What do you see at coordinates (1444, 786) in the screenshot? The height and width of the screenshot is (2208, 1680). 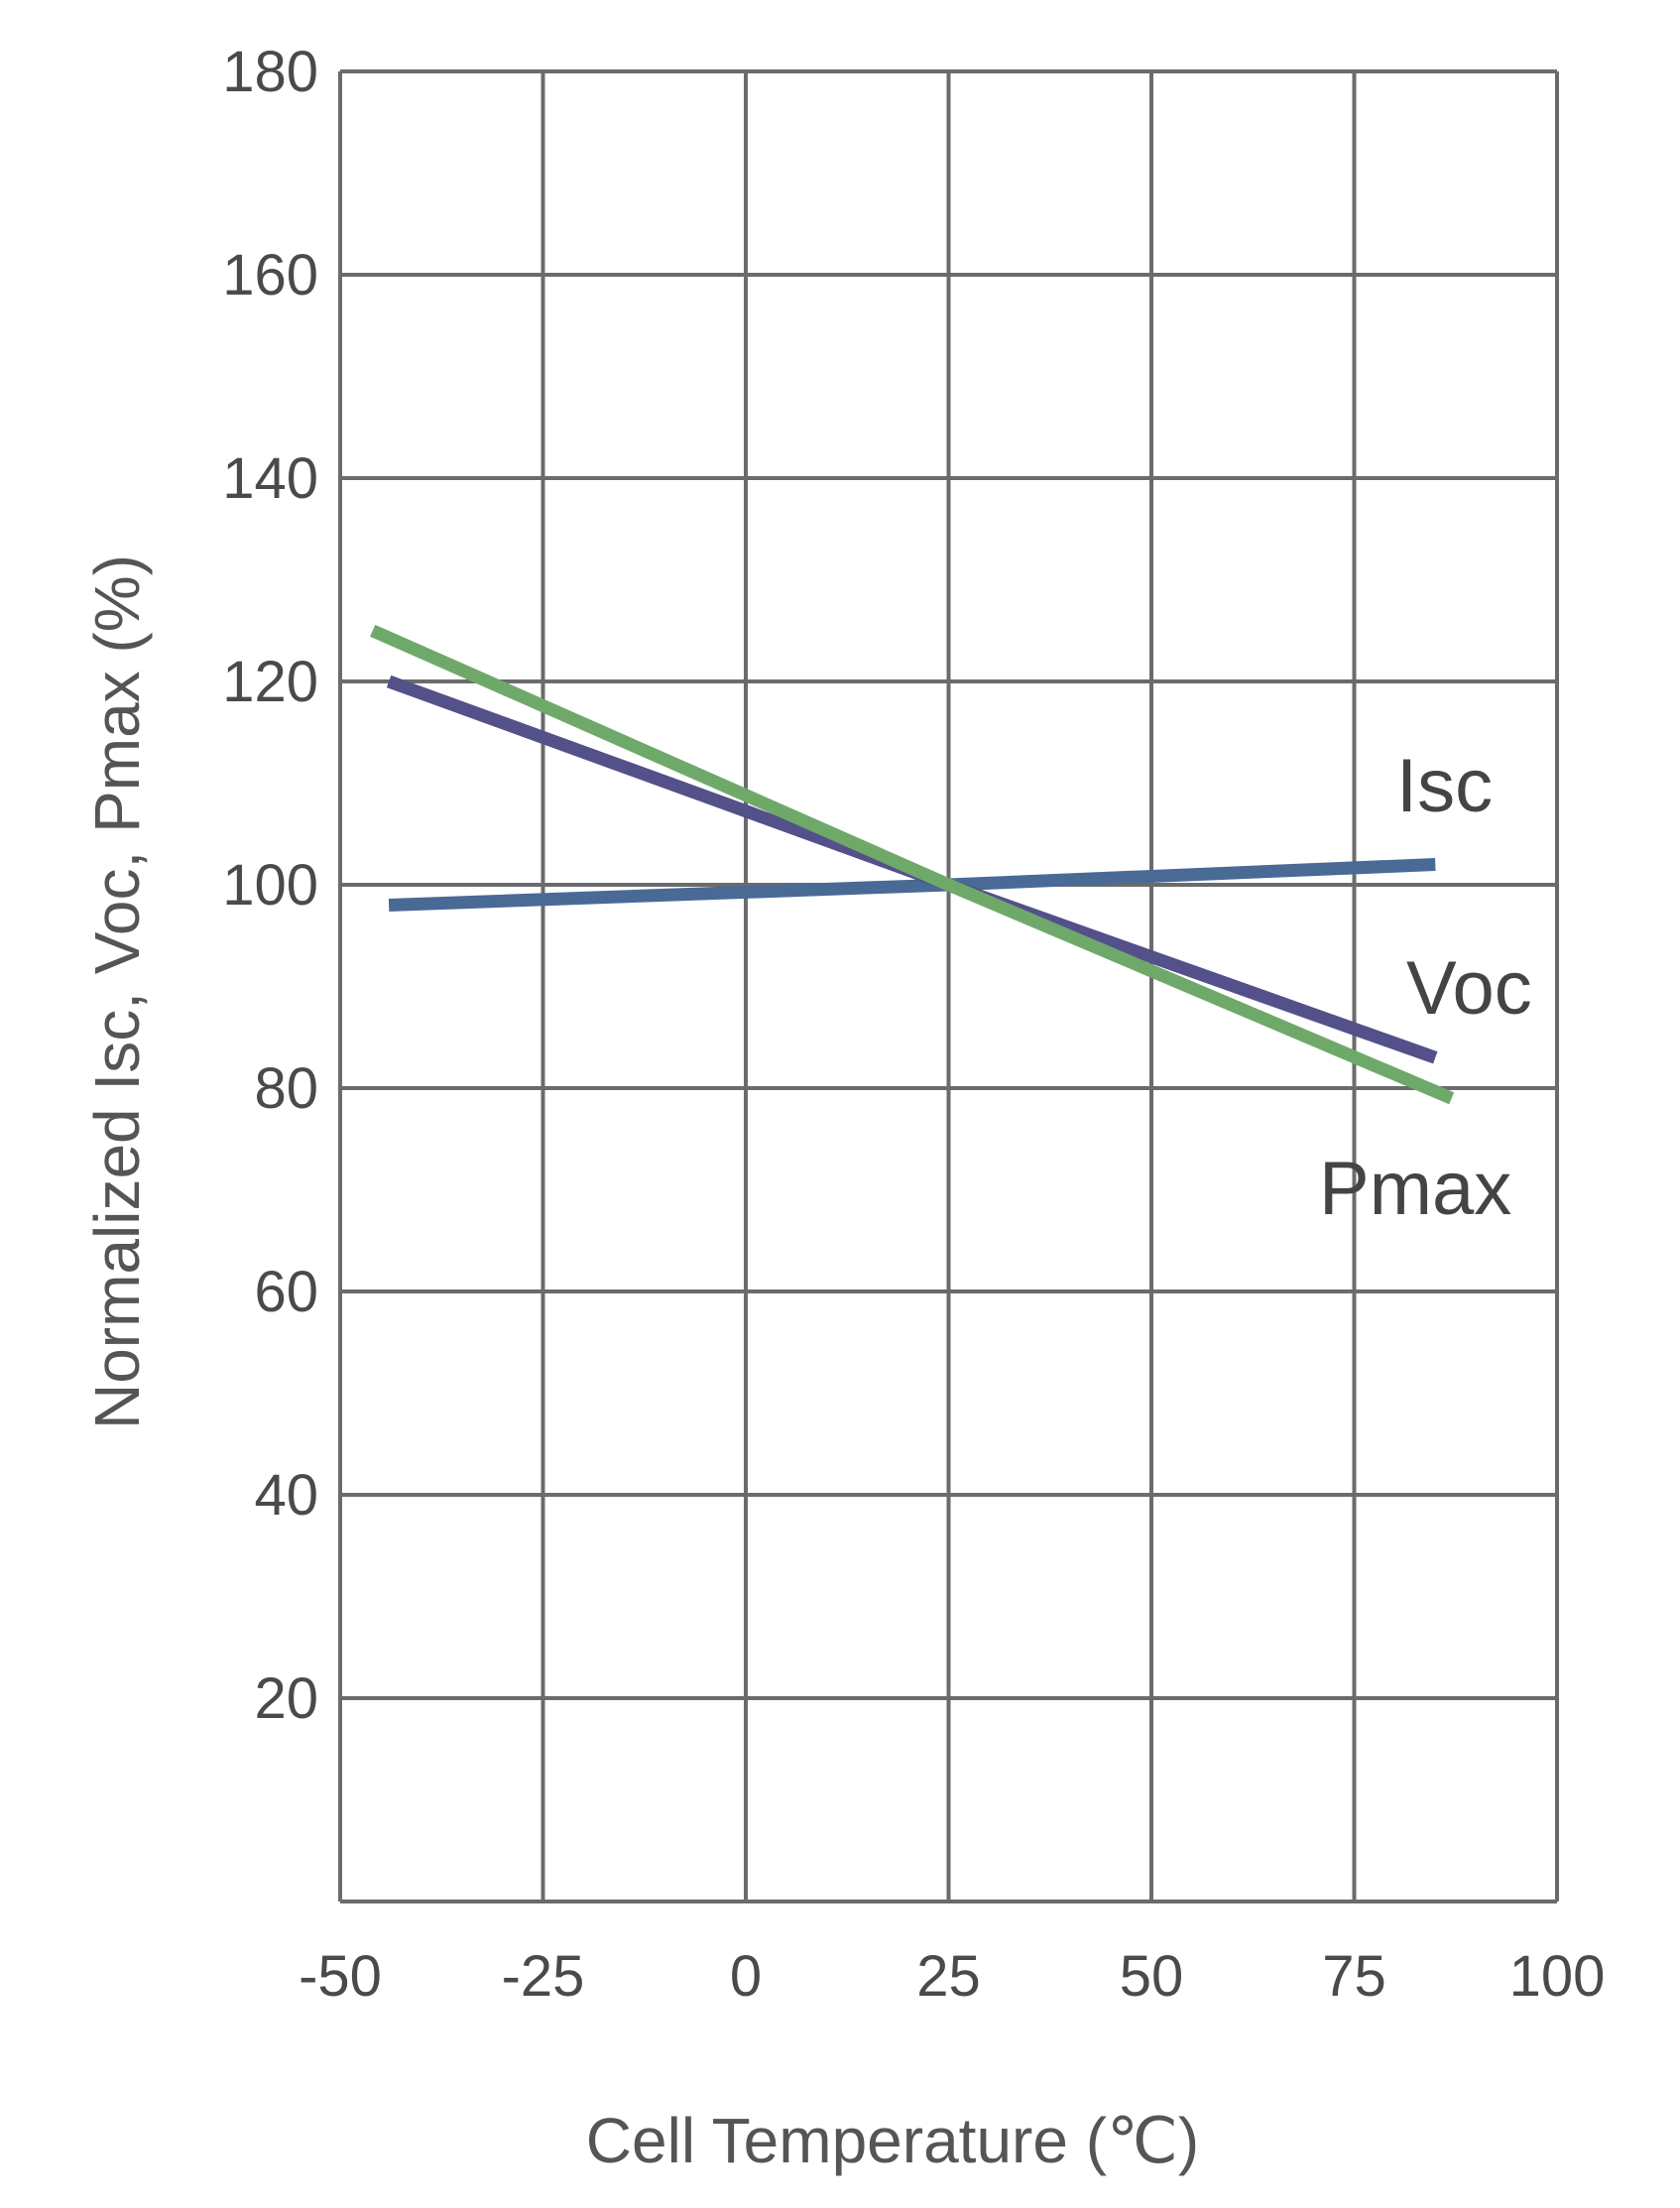 I see `series-label-isc: Isc` at bounding box center [1444, 786].